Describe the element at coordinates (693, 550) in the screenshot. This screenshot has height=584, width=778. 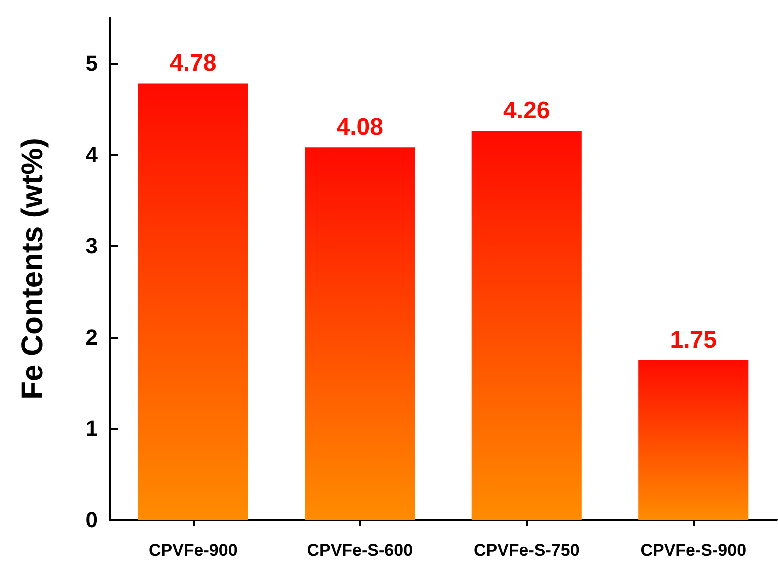
I see `x-tick-label: CPVFe-S-900` at that location.